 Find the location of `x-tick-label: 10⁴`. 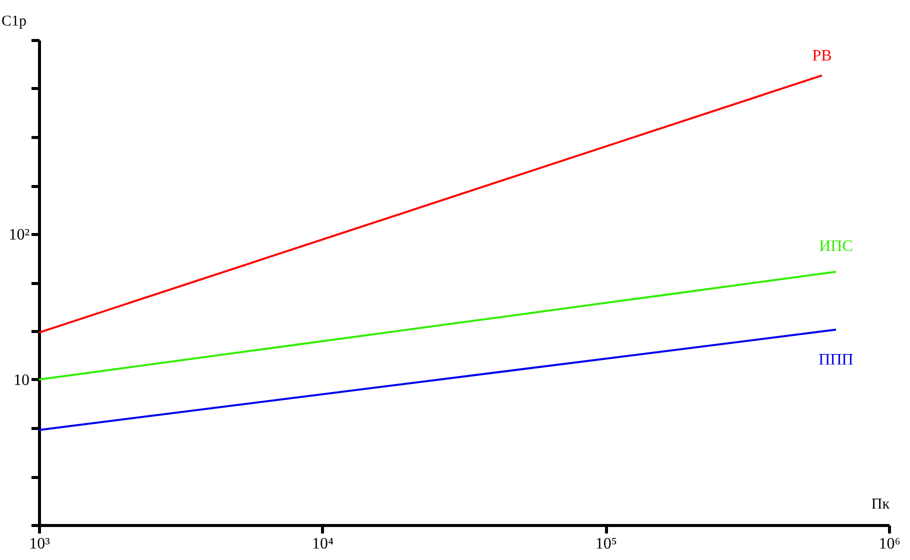

x-tick-label: 10⁴ is located at coordinates (323, 544).